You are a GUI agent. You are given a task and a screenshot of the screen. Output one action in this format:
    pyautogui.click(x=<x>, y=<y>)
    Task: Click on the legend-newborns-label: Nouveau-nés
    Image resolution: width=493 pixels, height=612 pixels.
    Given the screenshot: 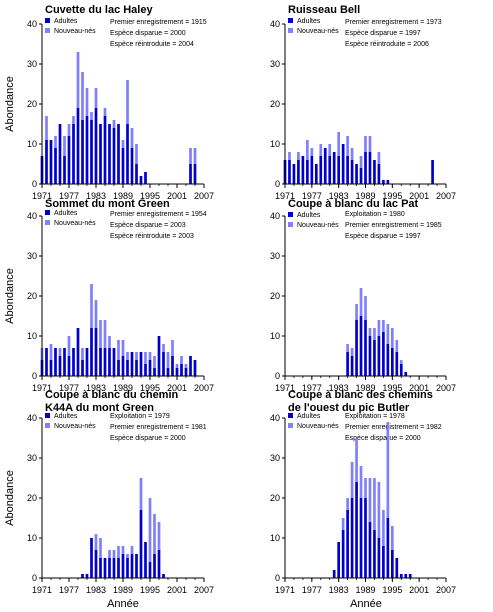 What is the action you would take?
    pyautogui.click(x=75, y=223)
    